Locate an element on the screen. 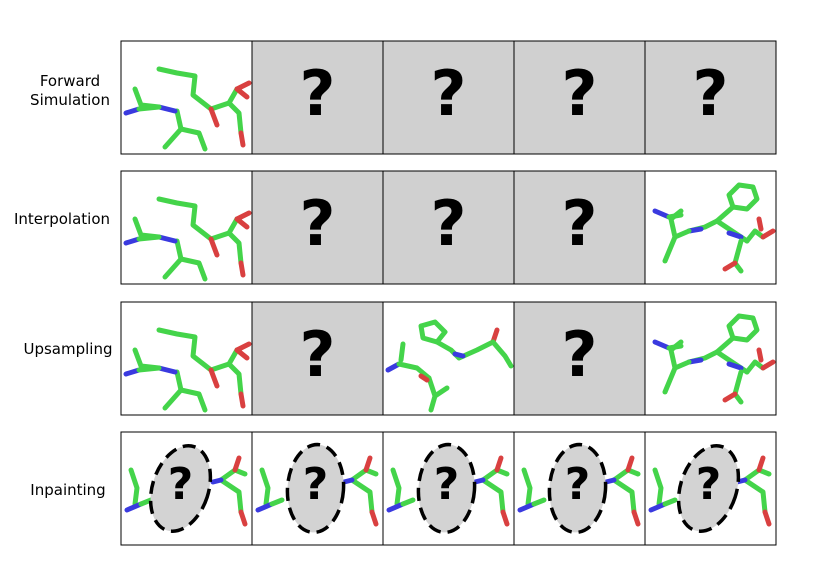 The width and height of the screenshot is (824, 569). row-label-line: Upsampling is located at coordinates (68, 349).